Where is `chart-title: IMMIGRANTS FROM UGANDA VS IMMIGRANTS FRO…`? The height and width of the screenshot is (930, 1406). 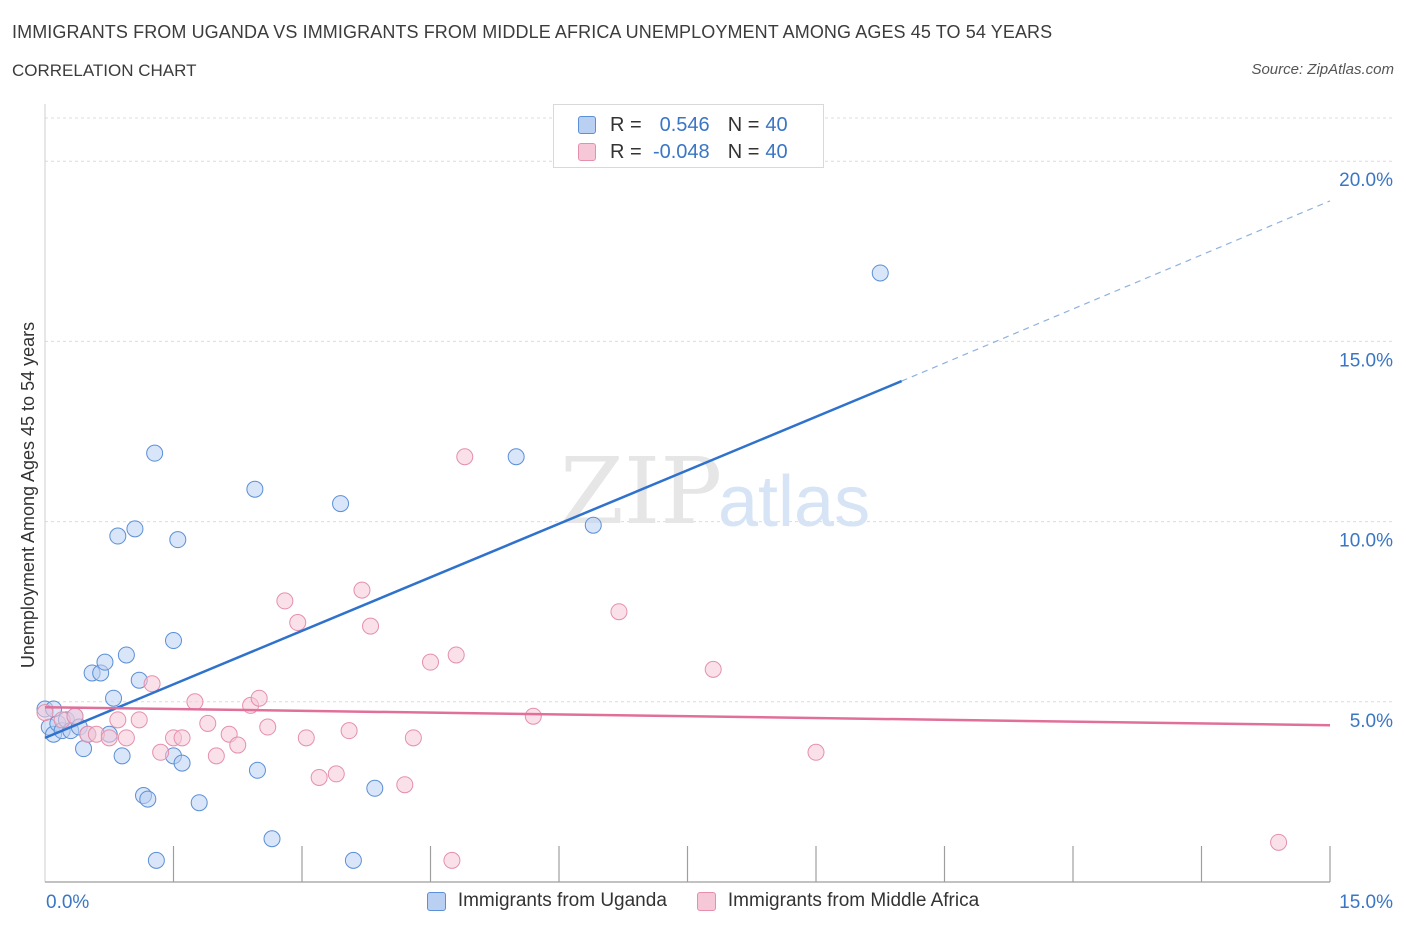
chart-title: IMMIGRANTS FROM UGANDA VS IMMIGRANTS FRO… is located at coordinates (532, 32).